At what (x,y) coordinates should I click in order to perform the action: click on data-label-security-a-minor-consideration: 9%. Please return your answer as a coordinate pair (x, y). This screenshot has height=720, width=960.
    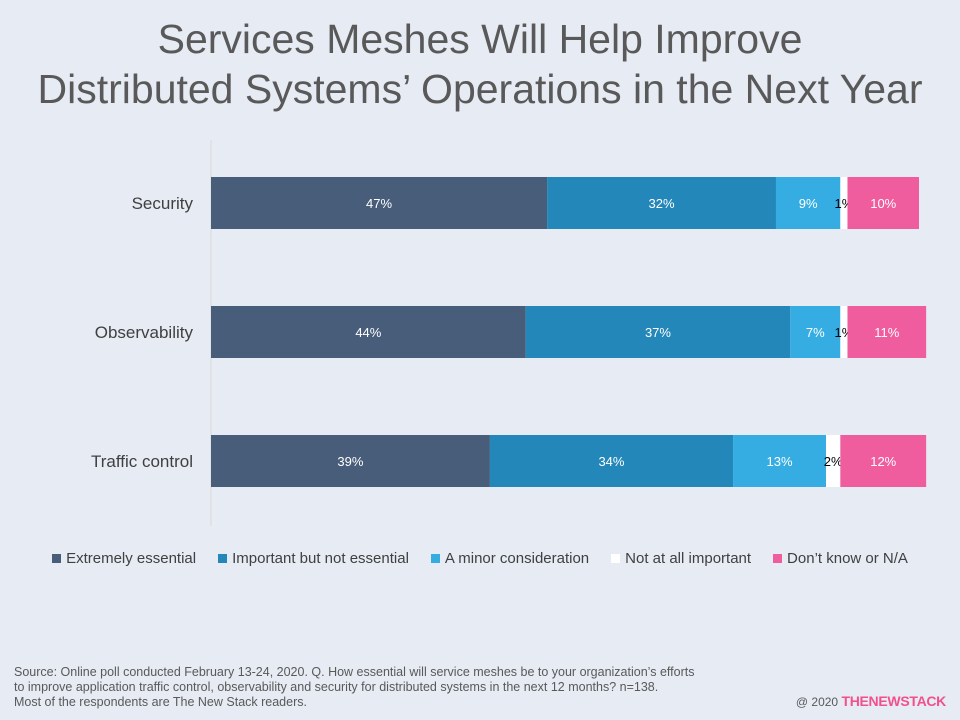
    Looking at the image, I should click on (808, 203).